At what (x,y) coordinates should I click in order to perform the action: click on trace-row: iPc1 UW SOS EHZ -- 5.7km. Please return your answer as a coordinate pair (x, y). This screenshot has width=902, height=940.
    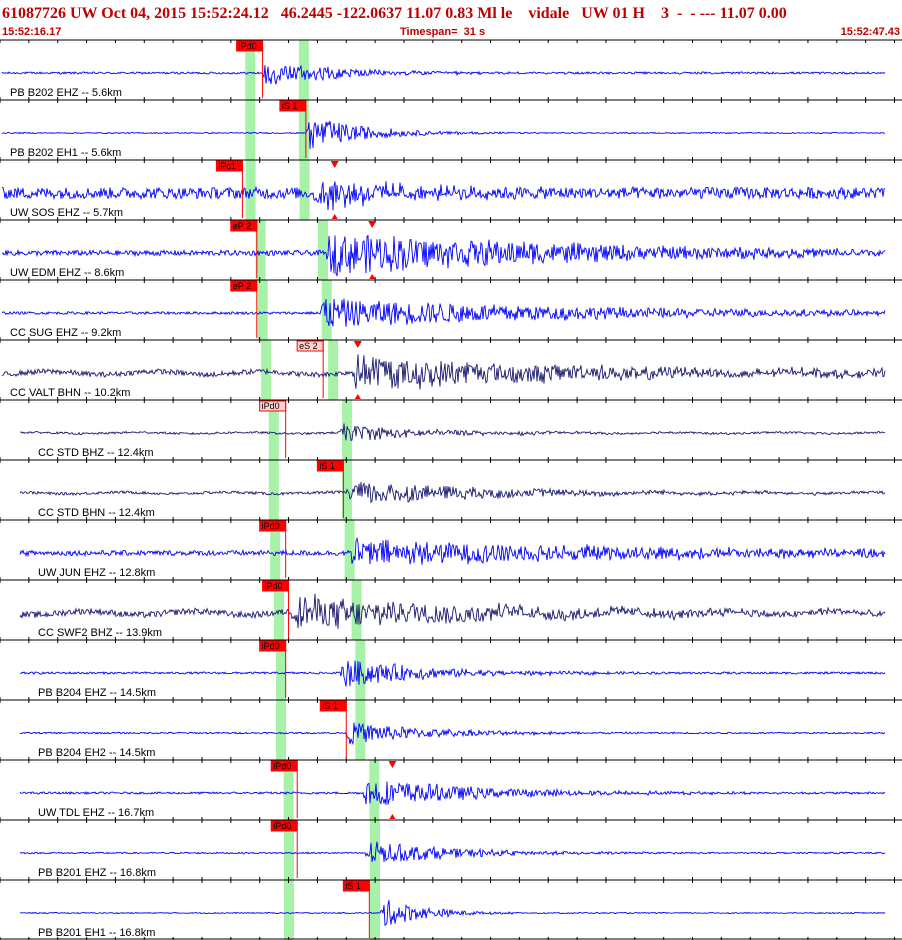
    Looking at the image, I should click on (451, 189).